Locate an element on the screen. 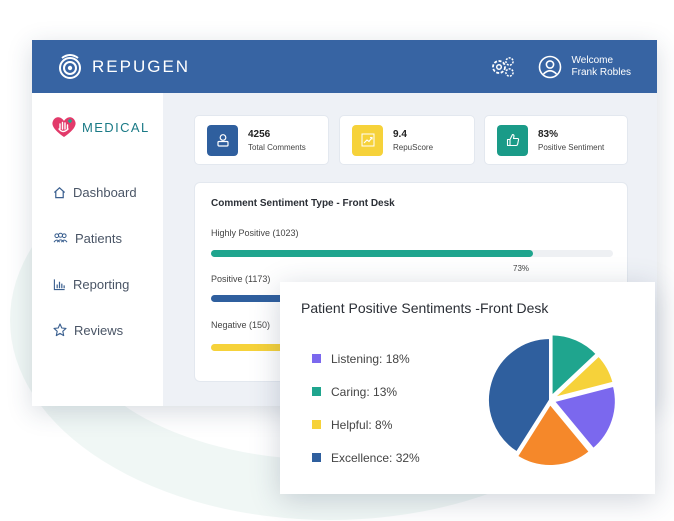  thumbs-up-icon is located at coordinates (512, 140).